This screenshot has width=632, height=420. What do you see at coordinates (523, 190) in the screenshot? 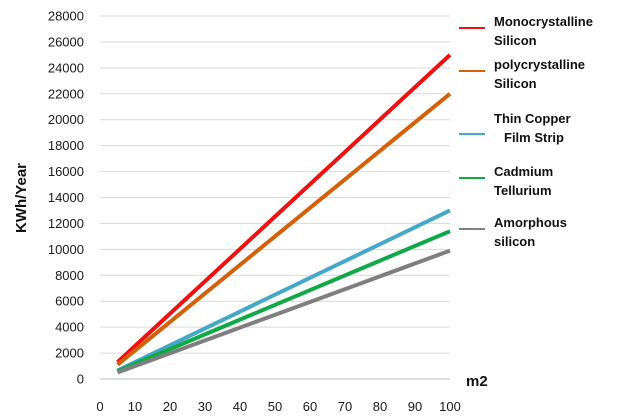
I see `legend-label-3-1: Tellurium` at bounding box center [523, 190].